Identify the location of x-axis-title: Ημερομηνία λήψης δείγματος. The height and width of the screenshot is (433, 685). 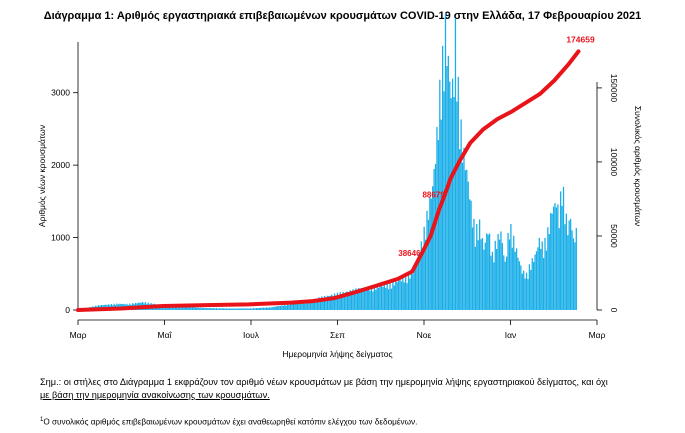
(337, 354).